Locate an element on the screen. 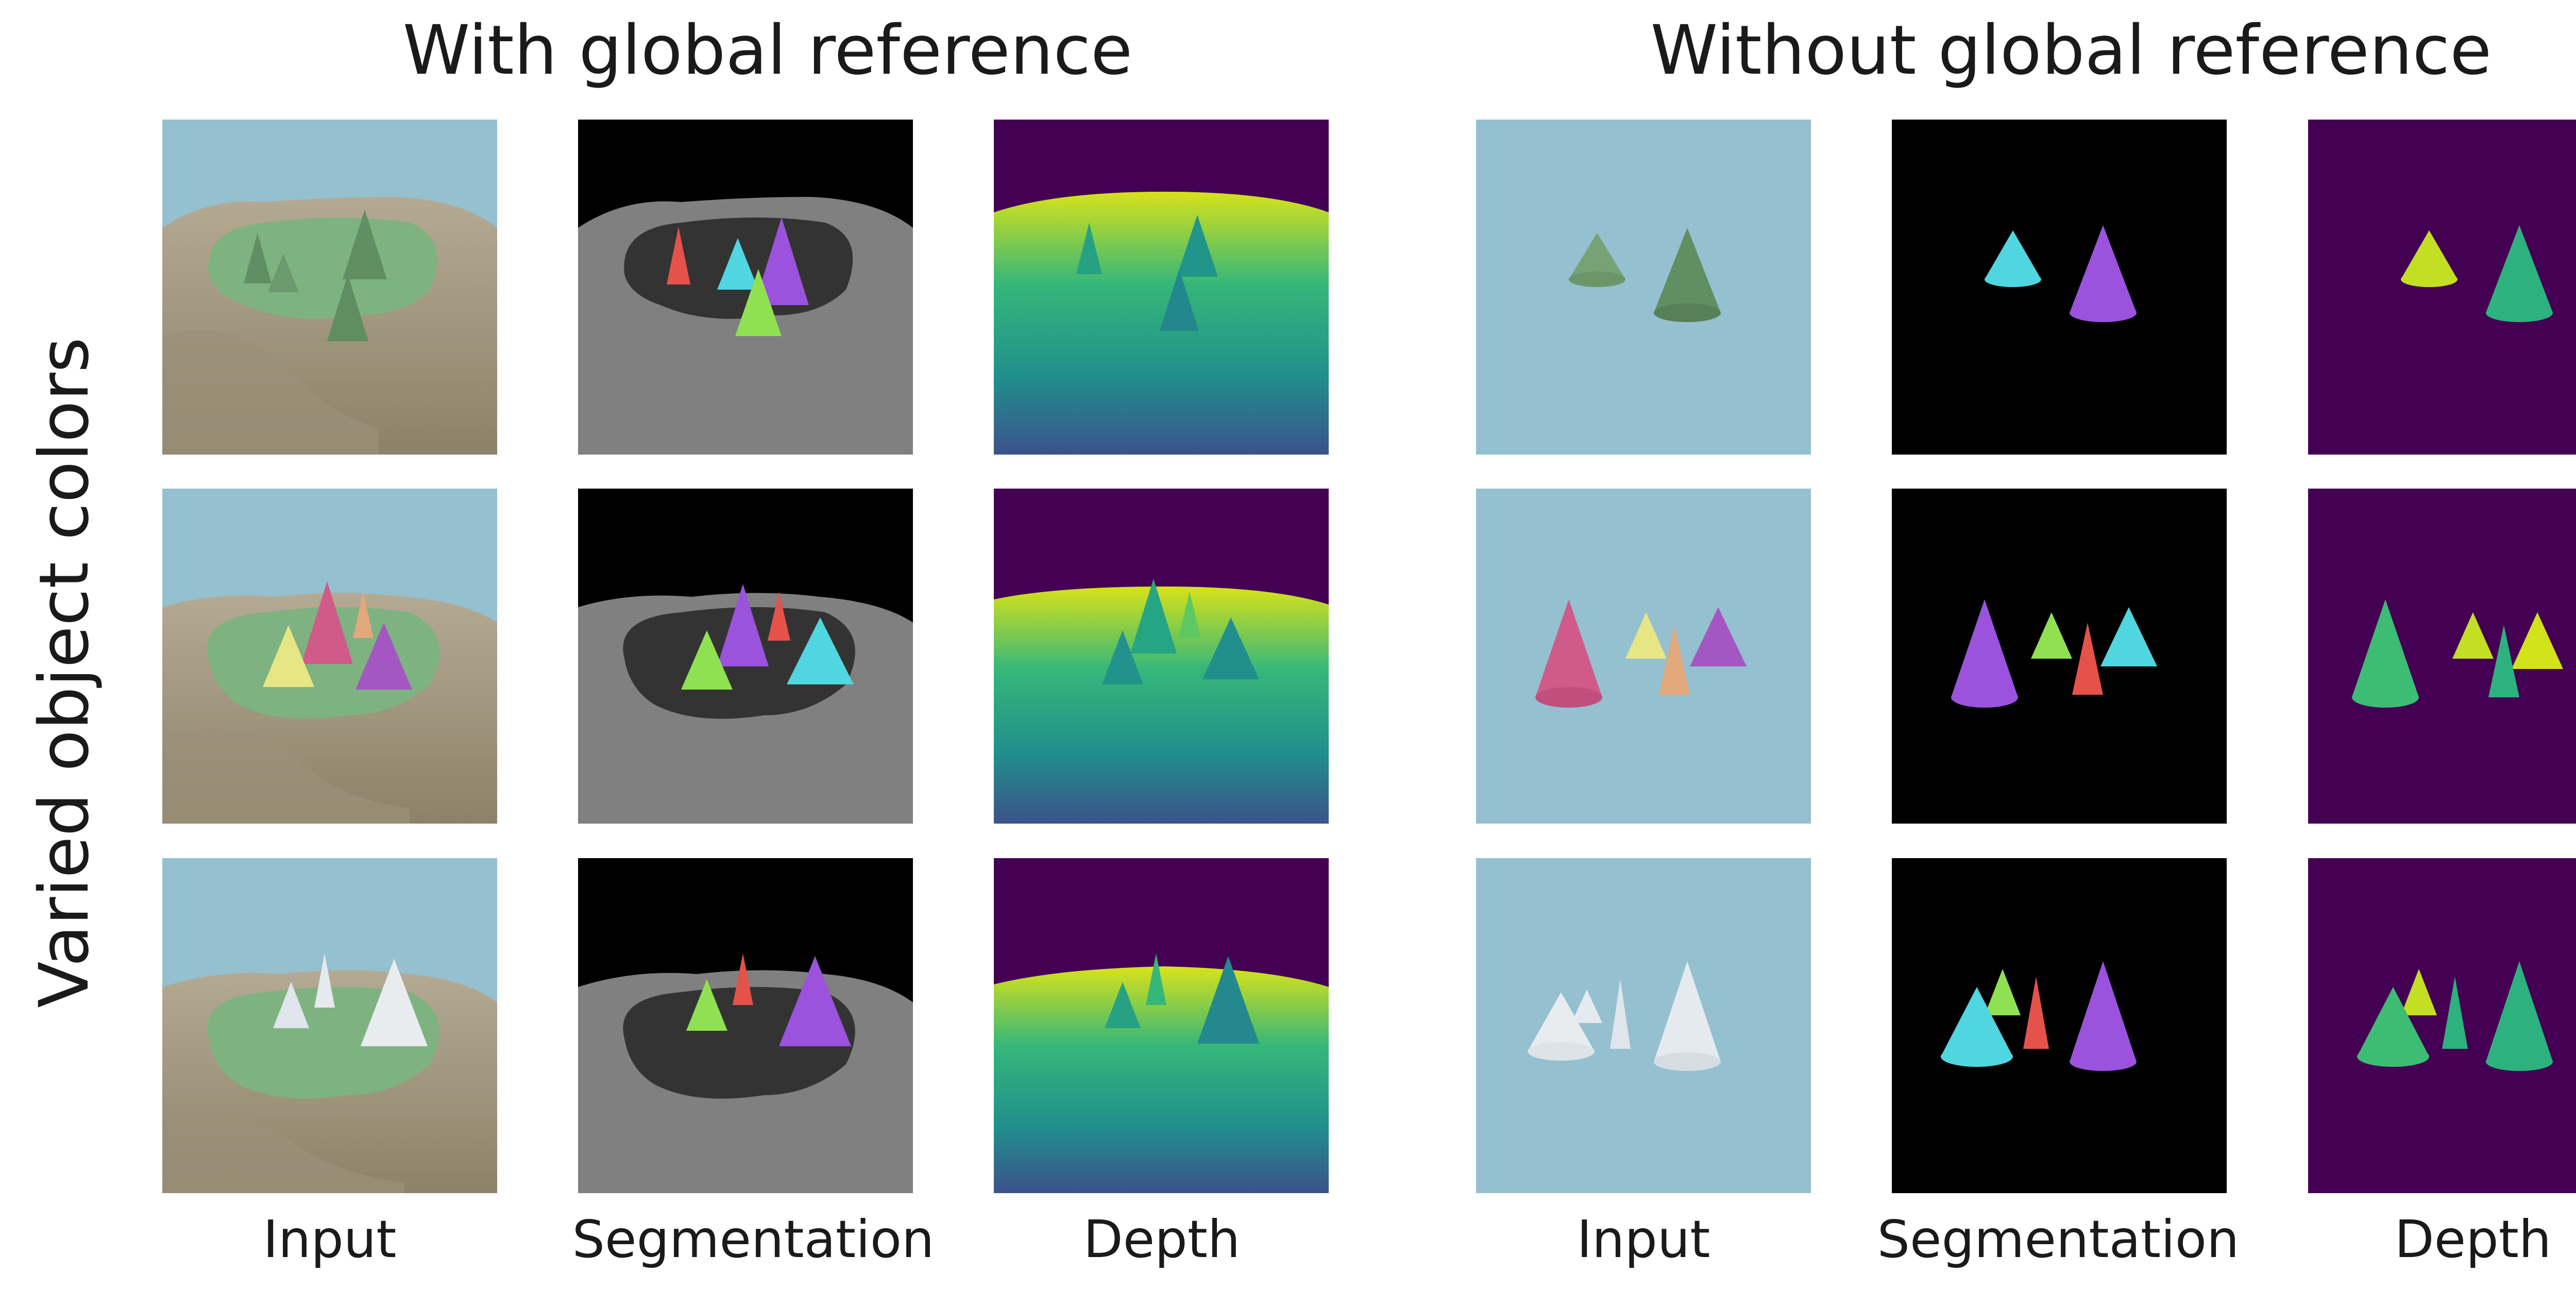 This screenshot has width=2576, height=1289. panel-row3-depth-with-global is located at coordinates (1161, 1025).